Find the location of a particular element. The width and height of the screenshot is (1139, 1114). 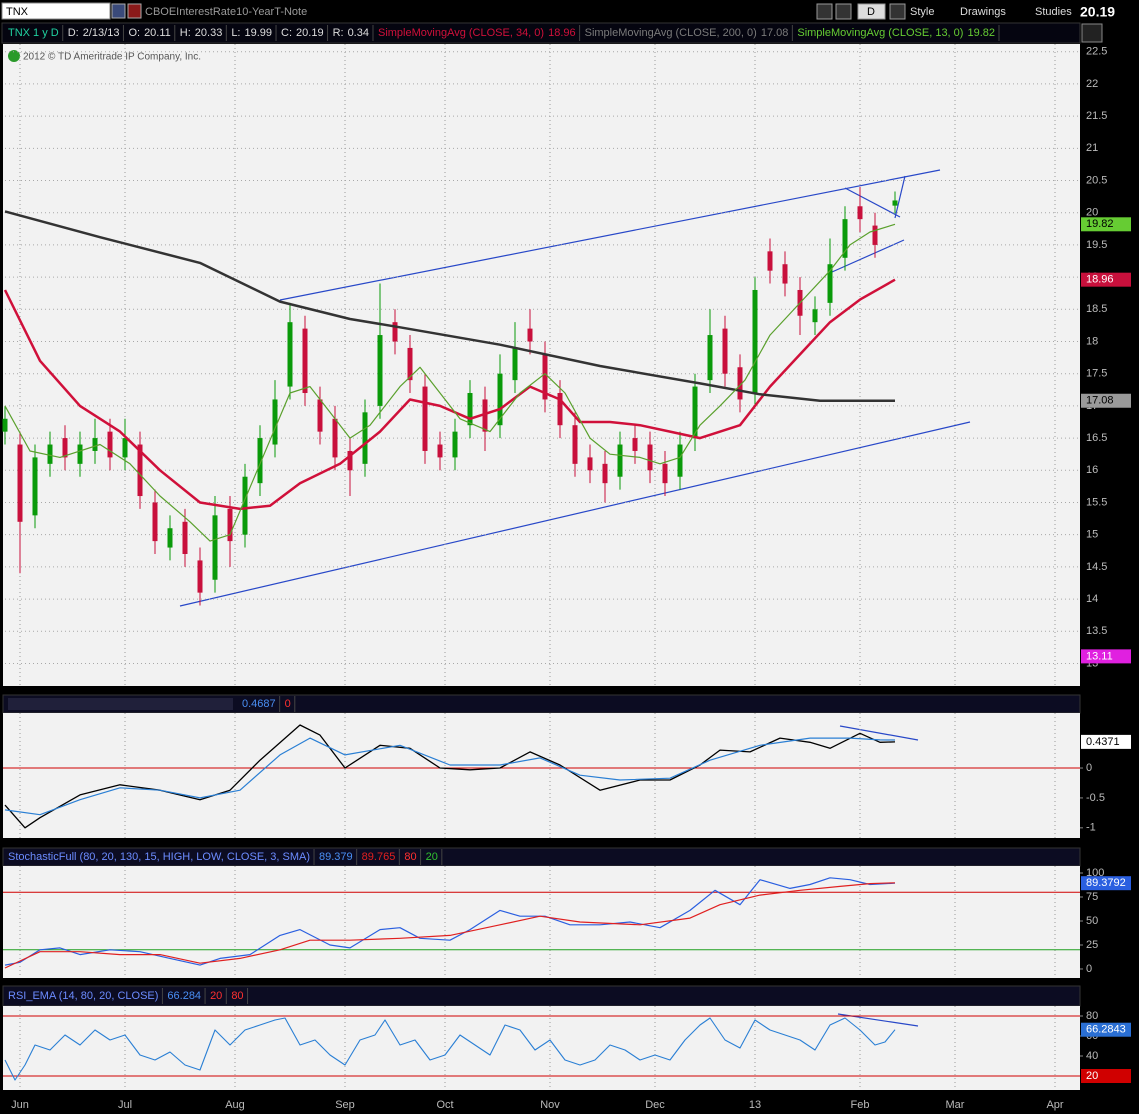

aggregation-button is located at coordinates (871, 11).